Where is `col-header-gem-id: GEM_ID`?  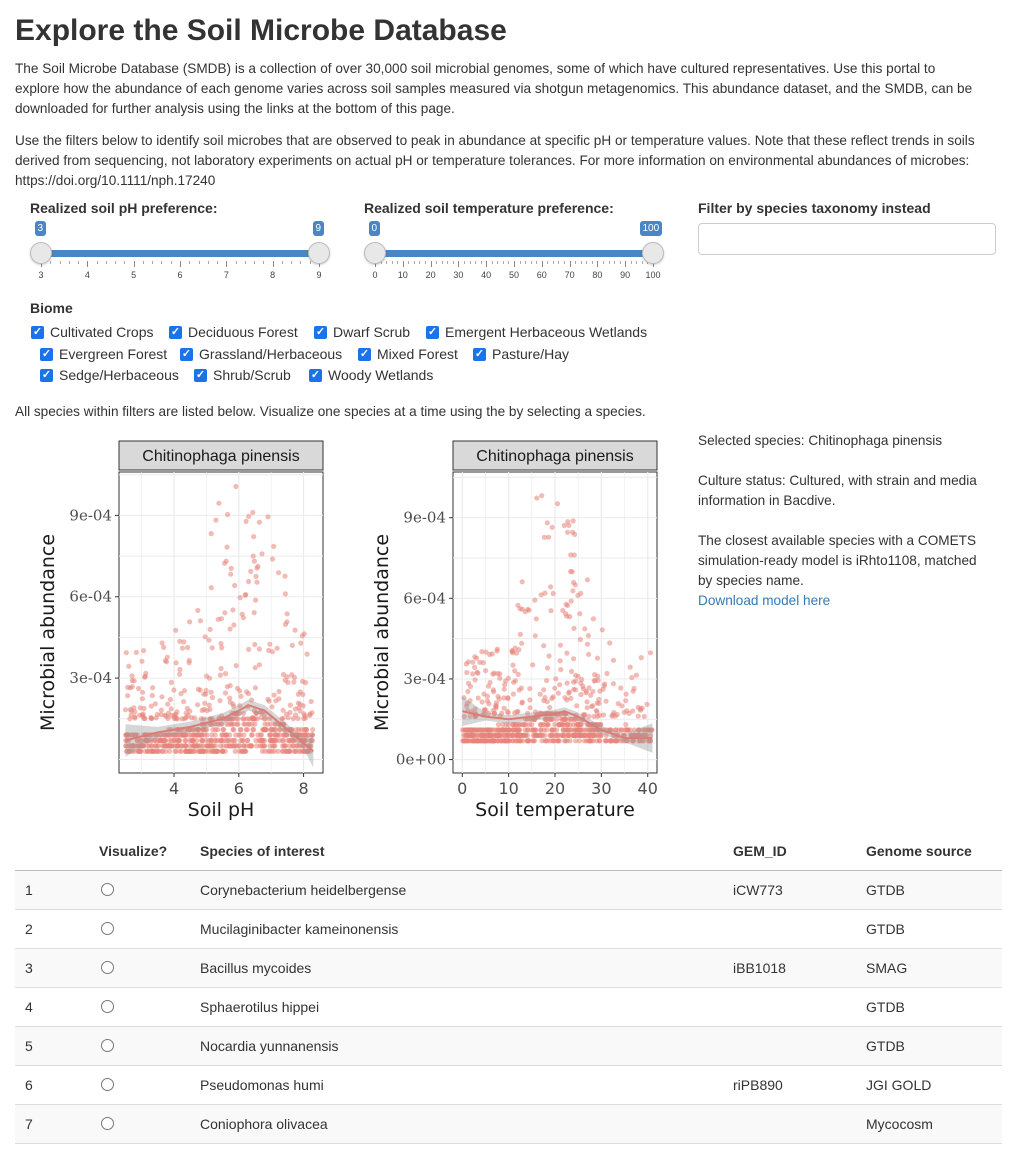 col-header-gem-id: GEM_ID is located at coordinates (760, 851).